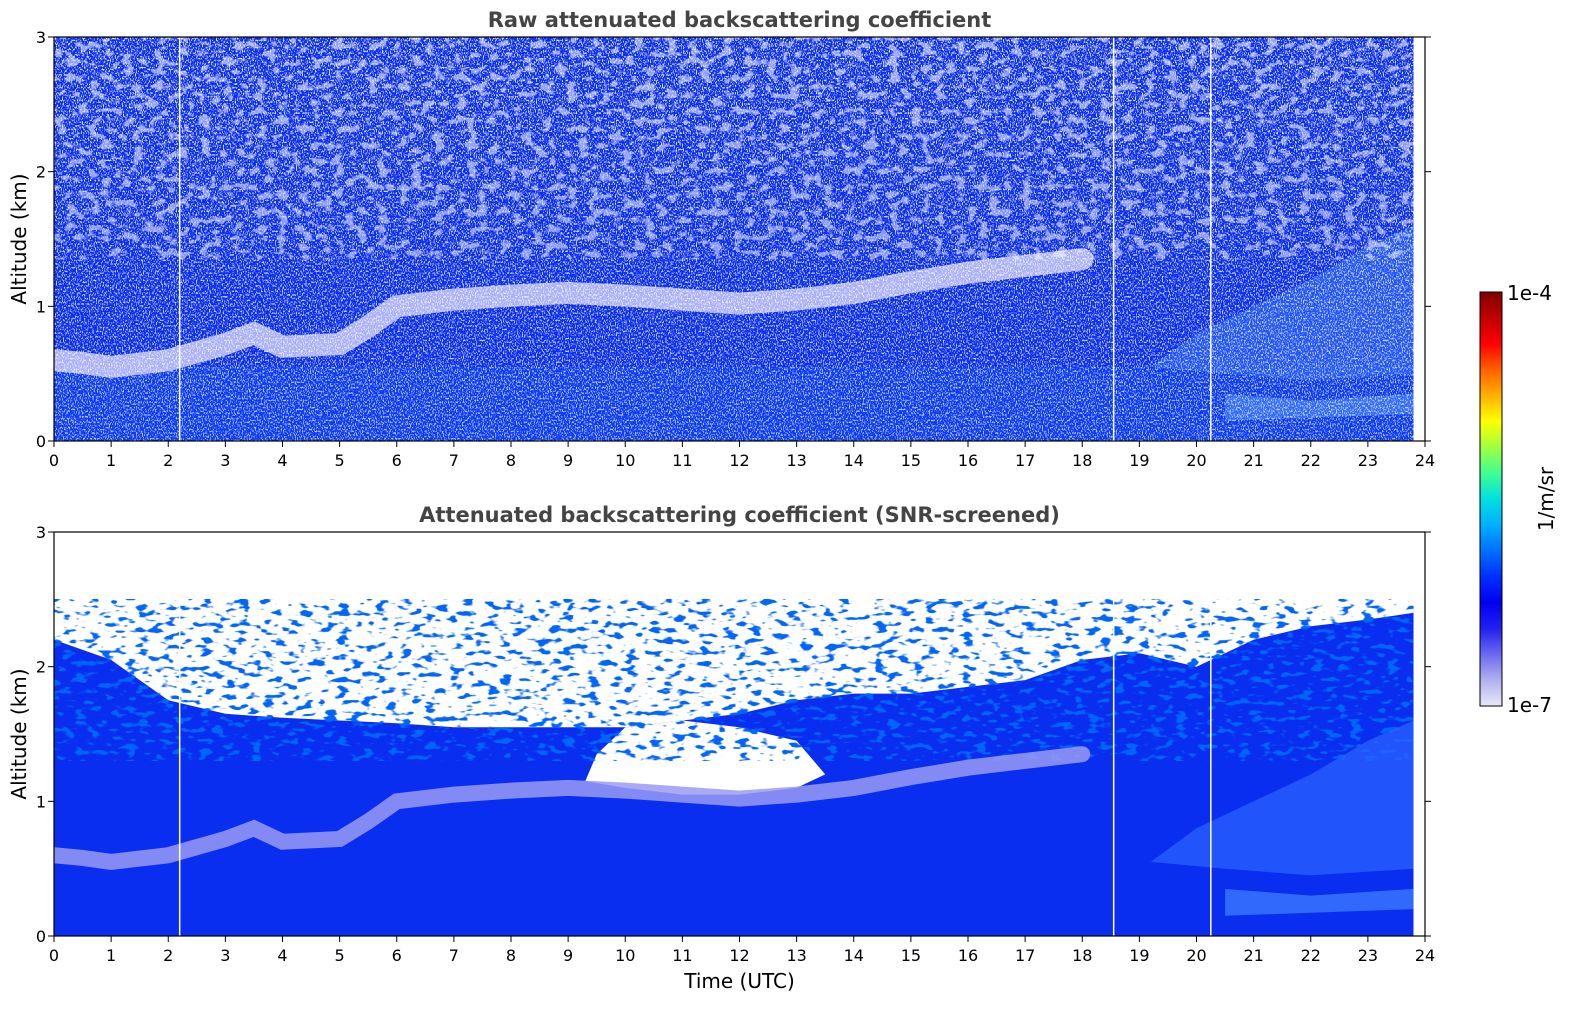  What do you see at coordinates (1529, 293) in the screenshot?
I see `colorbar-max-label: 1e-4` at bounding box center [1529, 293].